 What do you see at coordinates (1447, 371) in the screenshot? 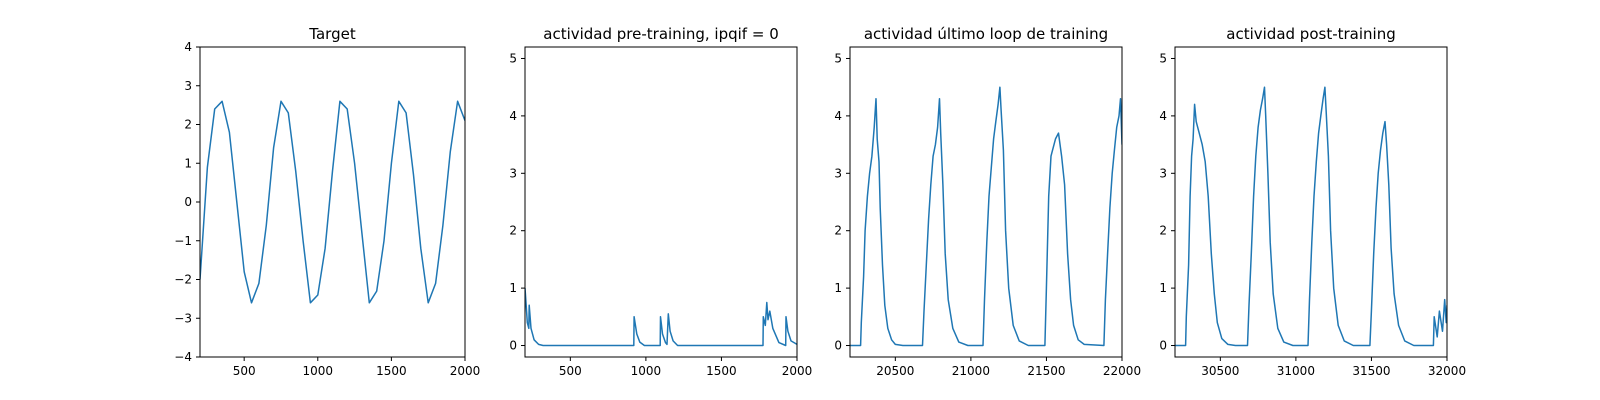
I see `x-tick-label: 32000` at bounding box center [1447, 371].